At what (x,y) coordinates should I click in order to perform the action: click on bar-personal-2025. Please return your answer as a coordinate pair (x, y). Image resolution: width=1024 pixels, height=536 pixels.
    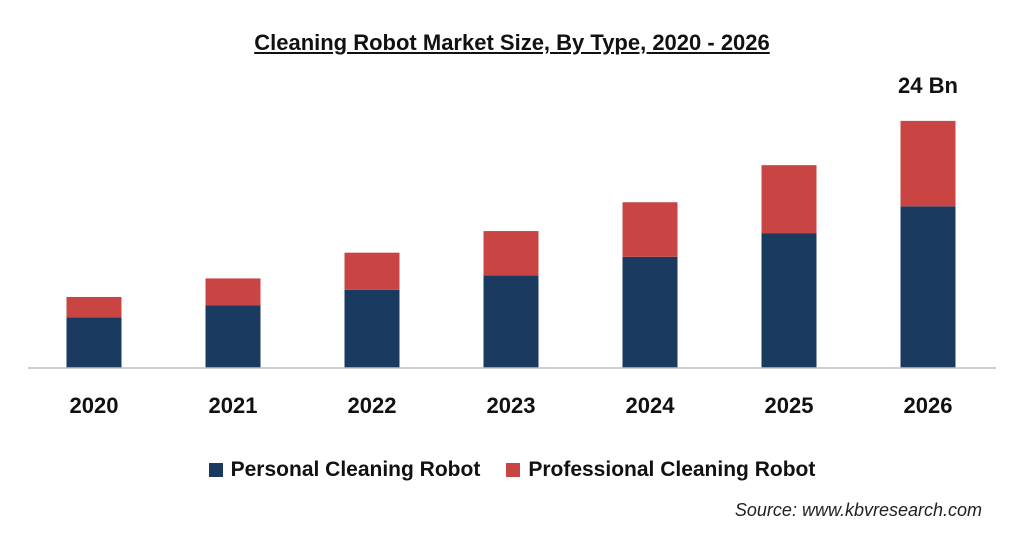
    Looking at the image, I should click on (789, 300).